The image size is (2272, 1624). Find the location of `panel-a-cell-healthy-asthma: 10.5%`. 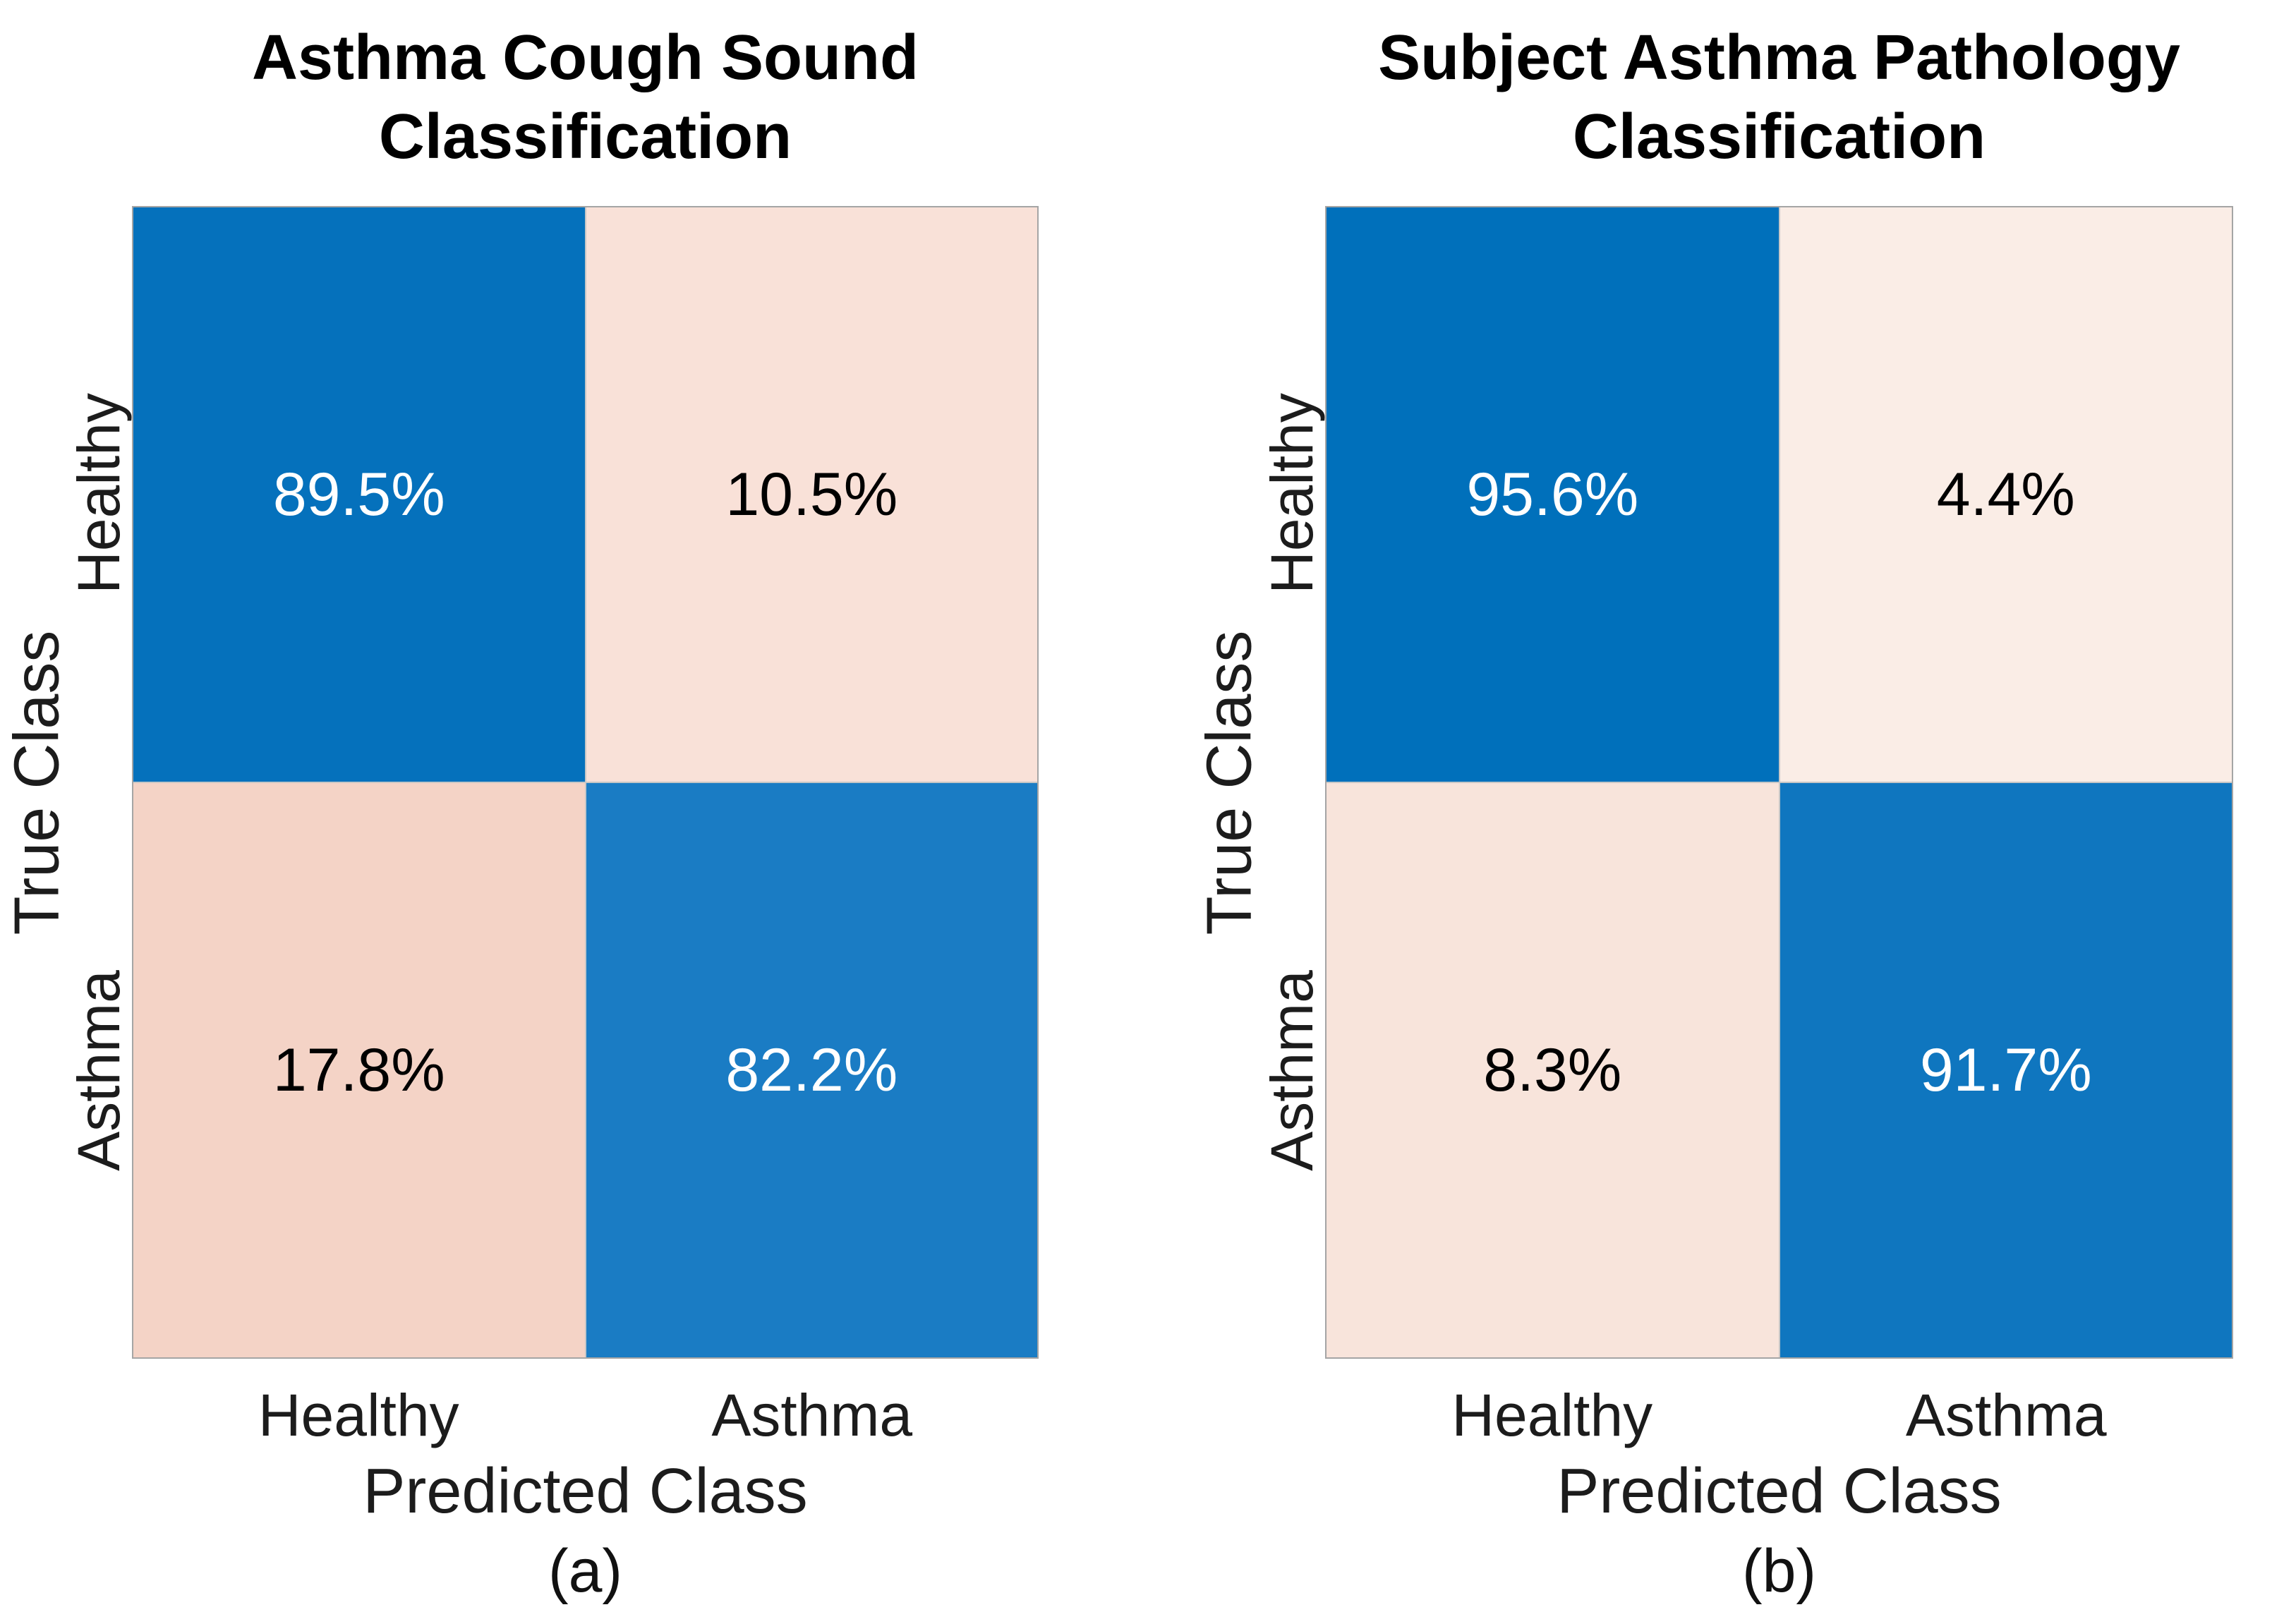

panel-a-cell-healthy-asthma: 10.5% is located at coordinates (811, 495).